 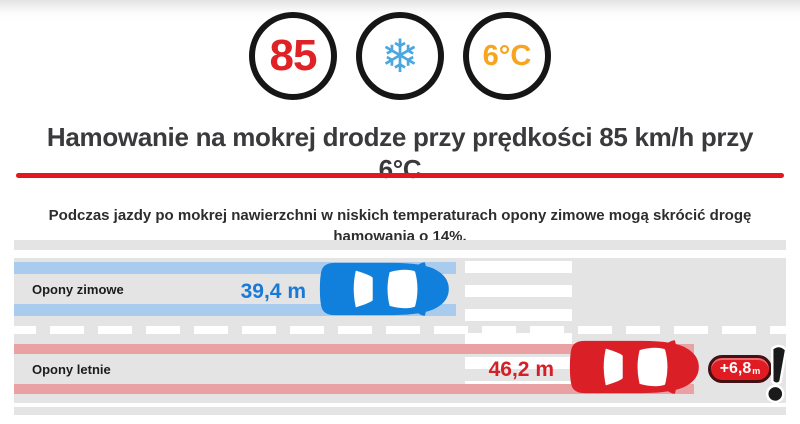 I want to click on speed-limit-badge: 85, so click(x=293, y=56).